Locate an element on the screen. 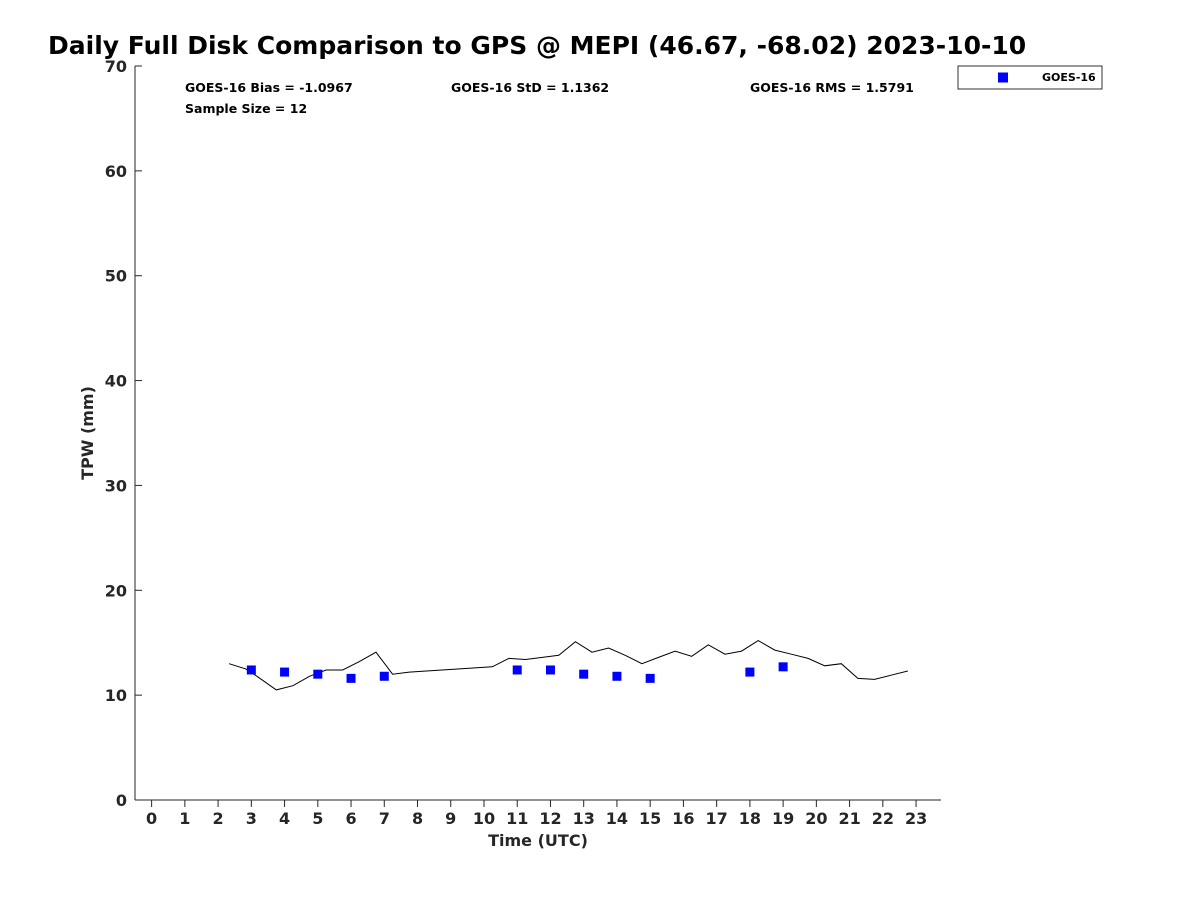 The height and width of the screenshot is (900, 1200). x-tick-label: 16 is located at coordinates (683, 818).